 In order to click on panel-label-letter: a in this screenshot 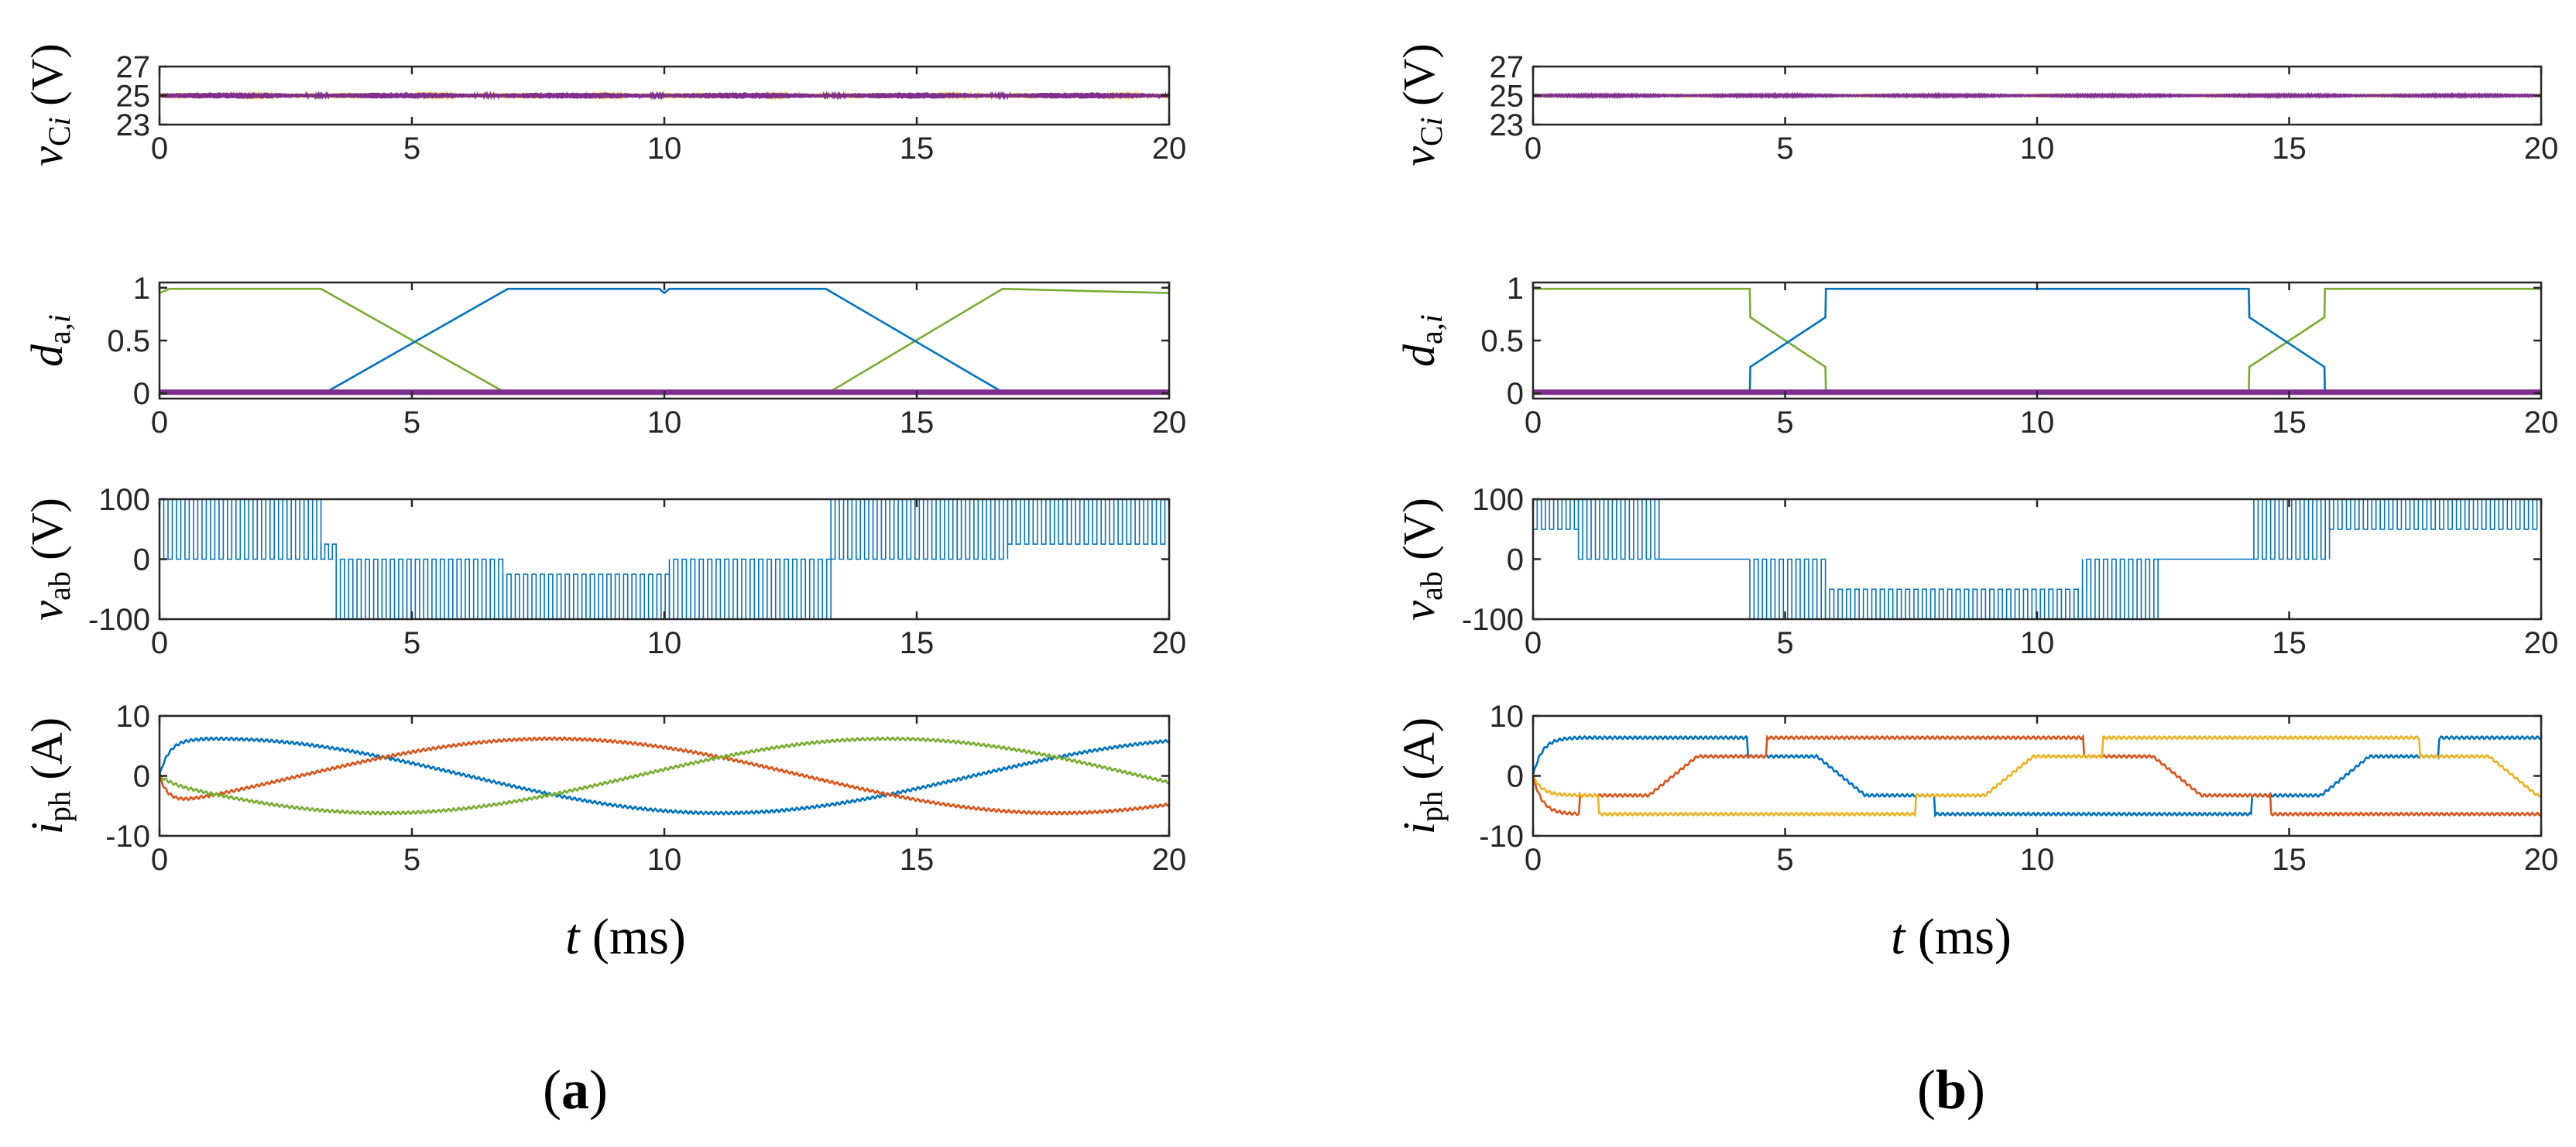, I will do `click(575, 1090)`.